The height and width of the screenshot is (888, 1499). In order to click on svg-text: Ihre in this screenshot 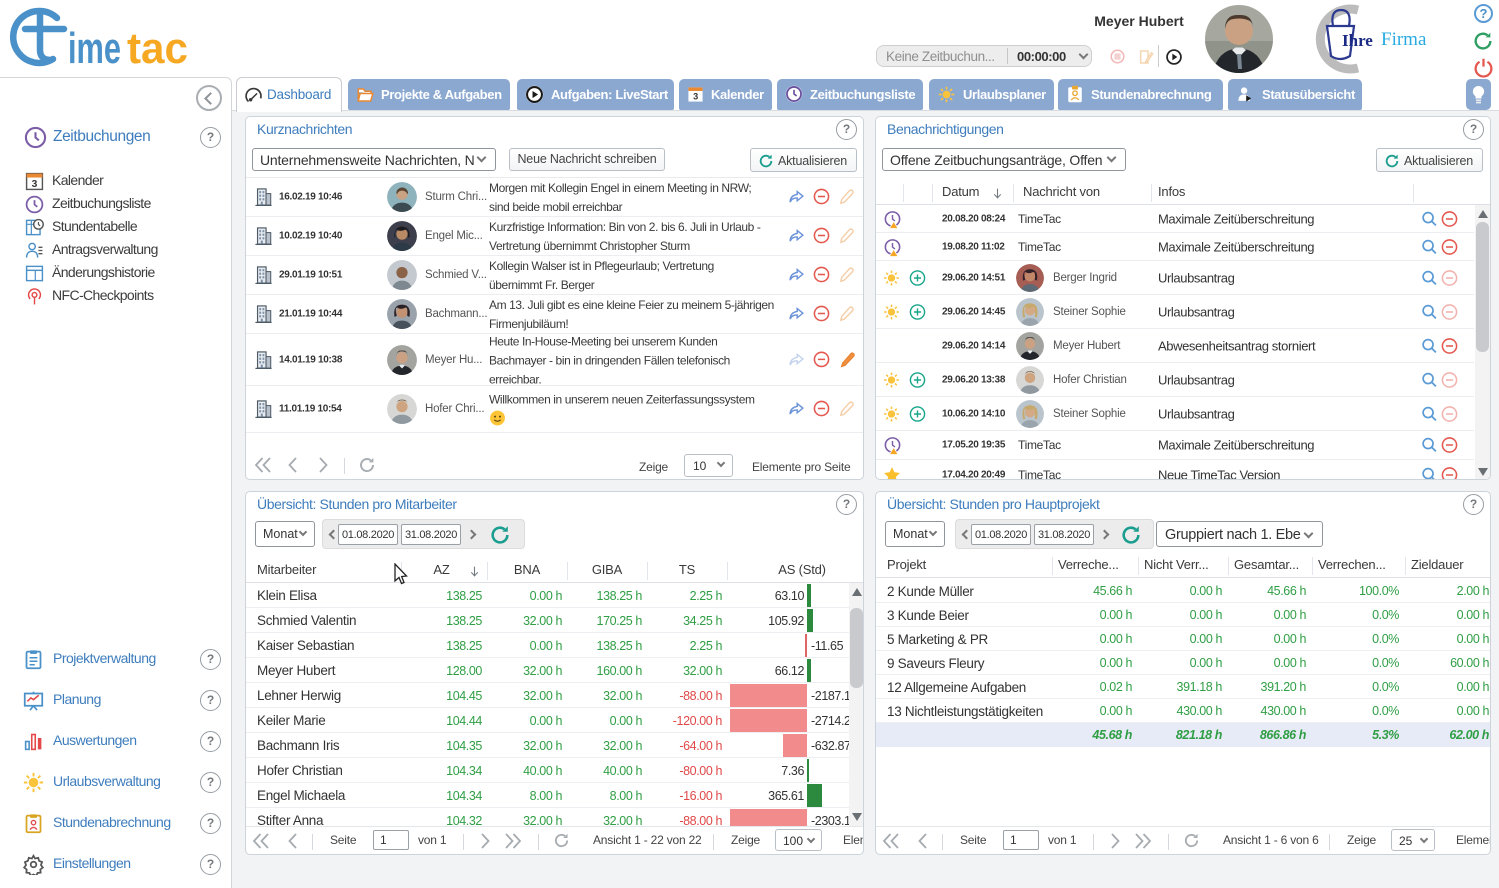, I will do `click(1357, 40)`.